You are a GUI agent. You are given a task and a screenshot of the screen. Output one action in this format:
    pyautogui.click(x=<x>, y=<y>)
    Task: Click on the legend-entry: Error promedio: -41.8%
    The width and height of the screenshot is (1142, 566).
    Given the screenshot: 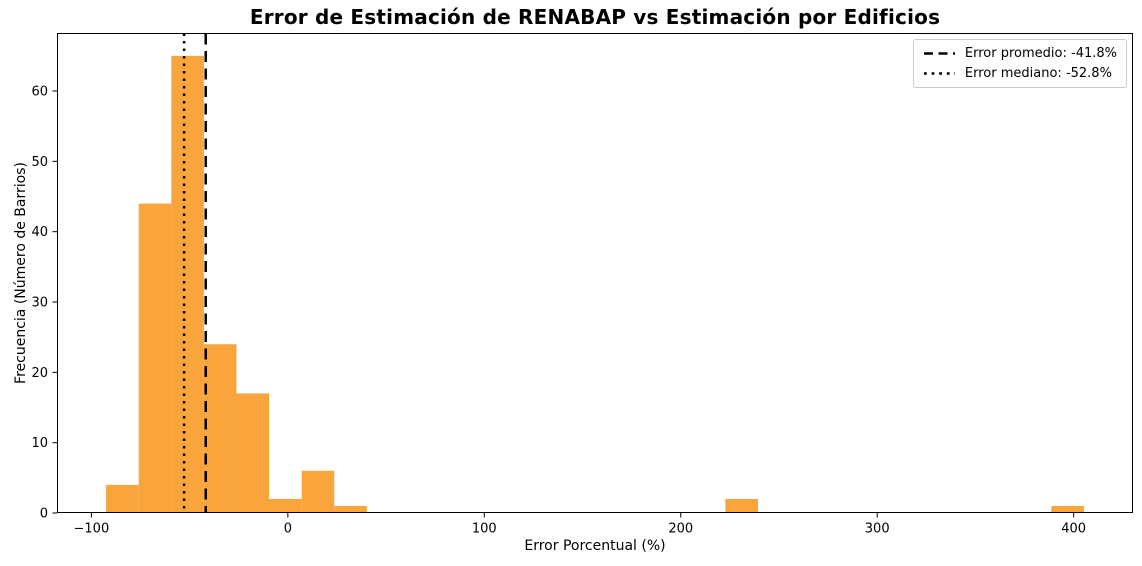 What is the action you would take?
    pyautogui.click(x=1020, y=53)
    